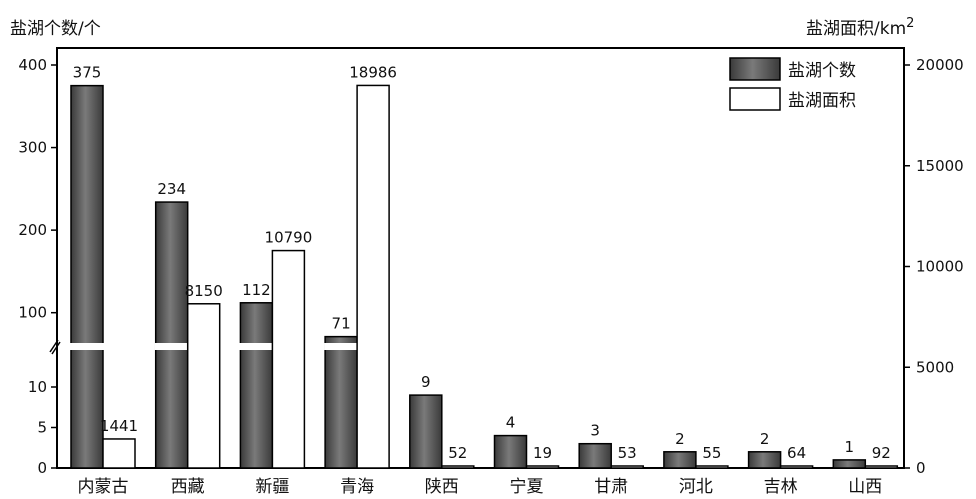 The height and width of the screenshot is (499, 976). Describe the element at coordinates (881, 453) in the screenshot. I see `label-area-10: 92` at that location.